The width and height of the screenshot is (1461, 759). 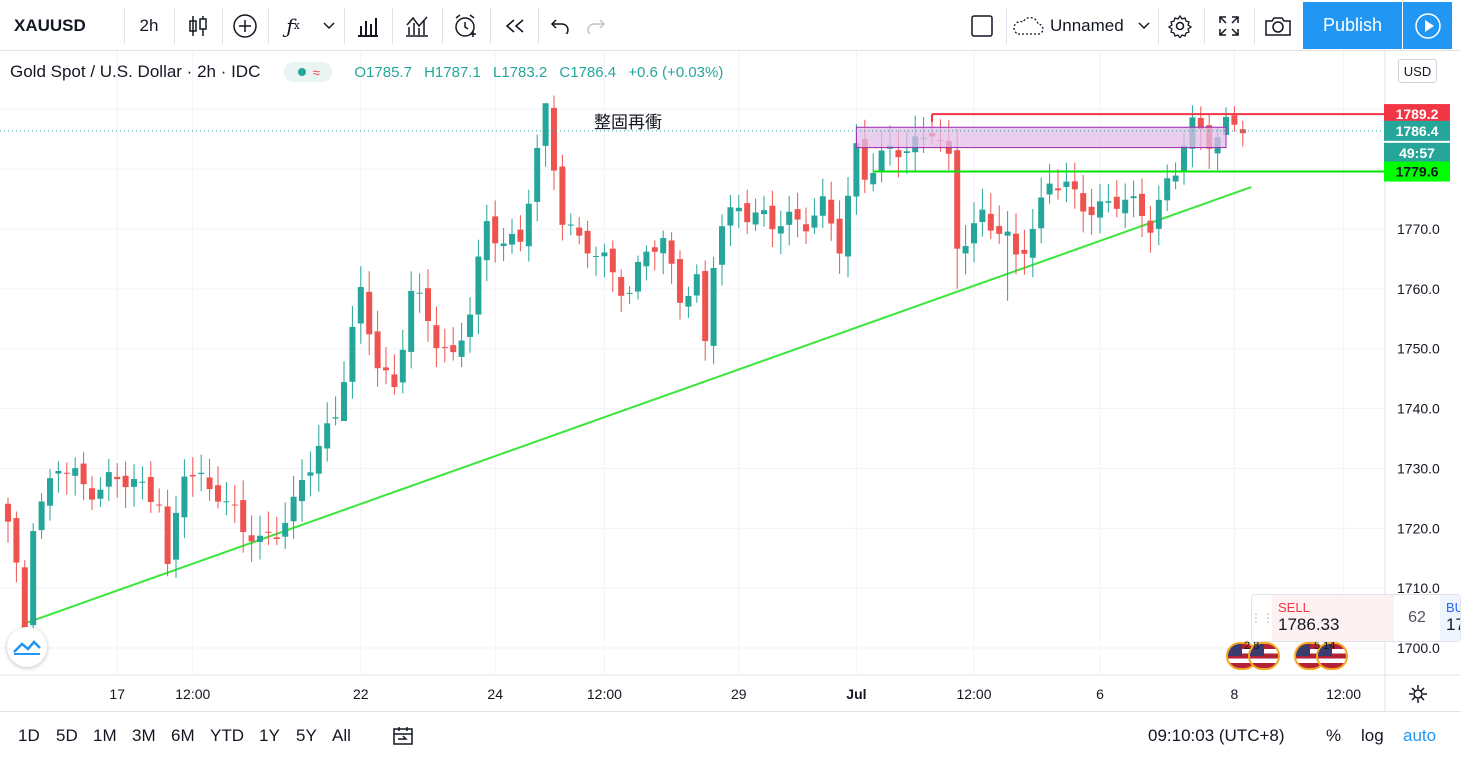 I want to click on log-scale-toggle: log, so click(x=1372, y=735).